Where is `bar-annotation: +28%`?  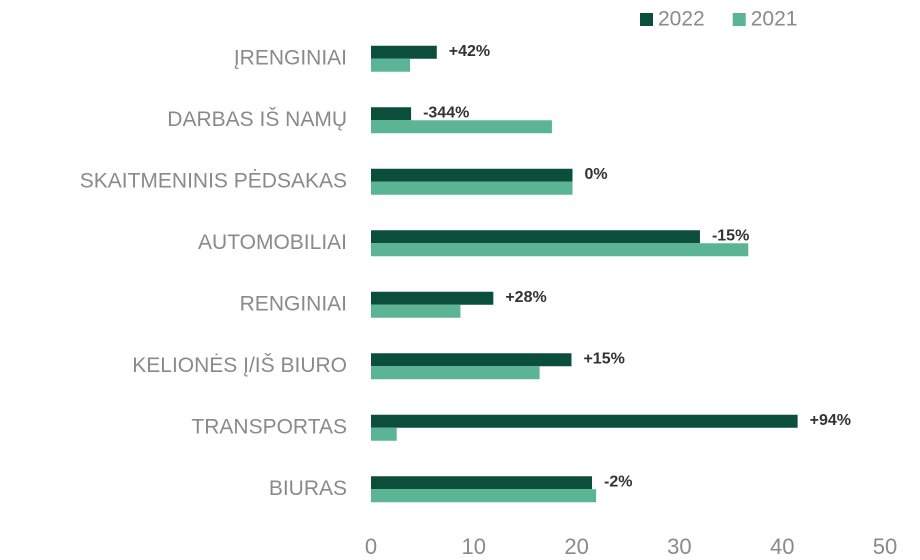 bar-annotation: +28% is located at coordinates (525, 297).